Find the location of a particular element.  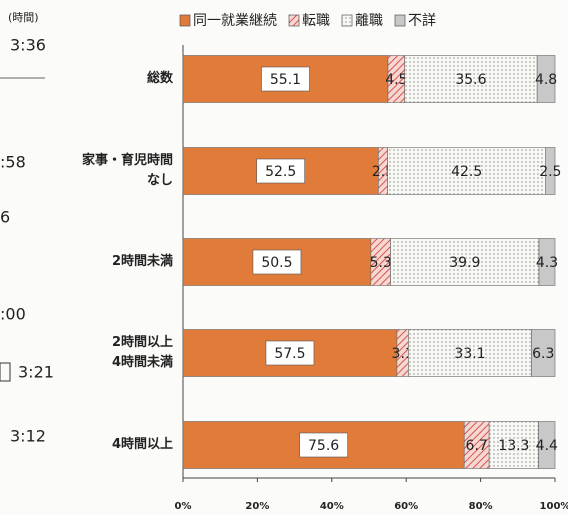

value-label: 4.3 is located at coordinates (547, 263).